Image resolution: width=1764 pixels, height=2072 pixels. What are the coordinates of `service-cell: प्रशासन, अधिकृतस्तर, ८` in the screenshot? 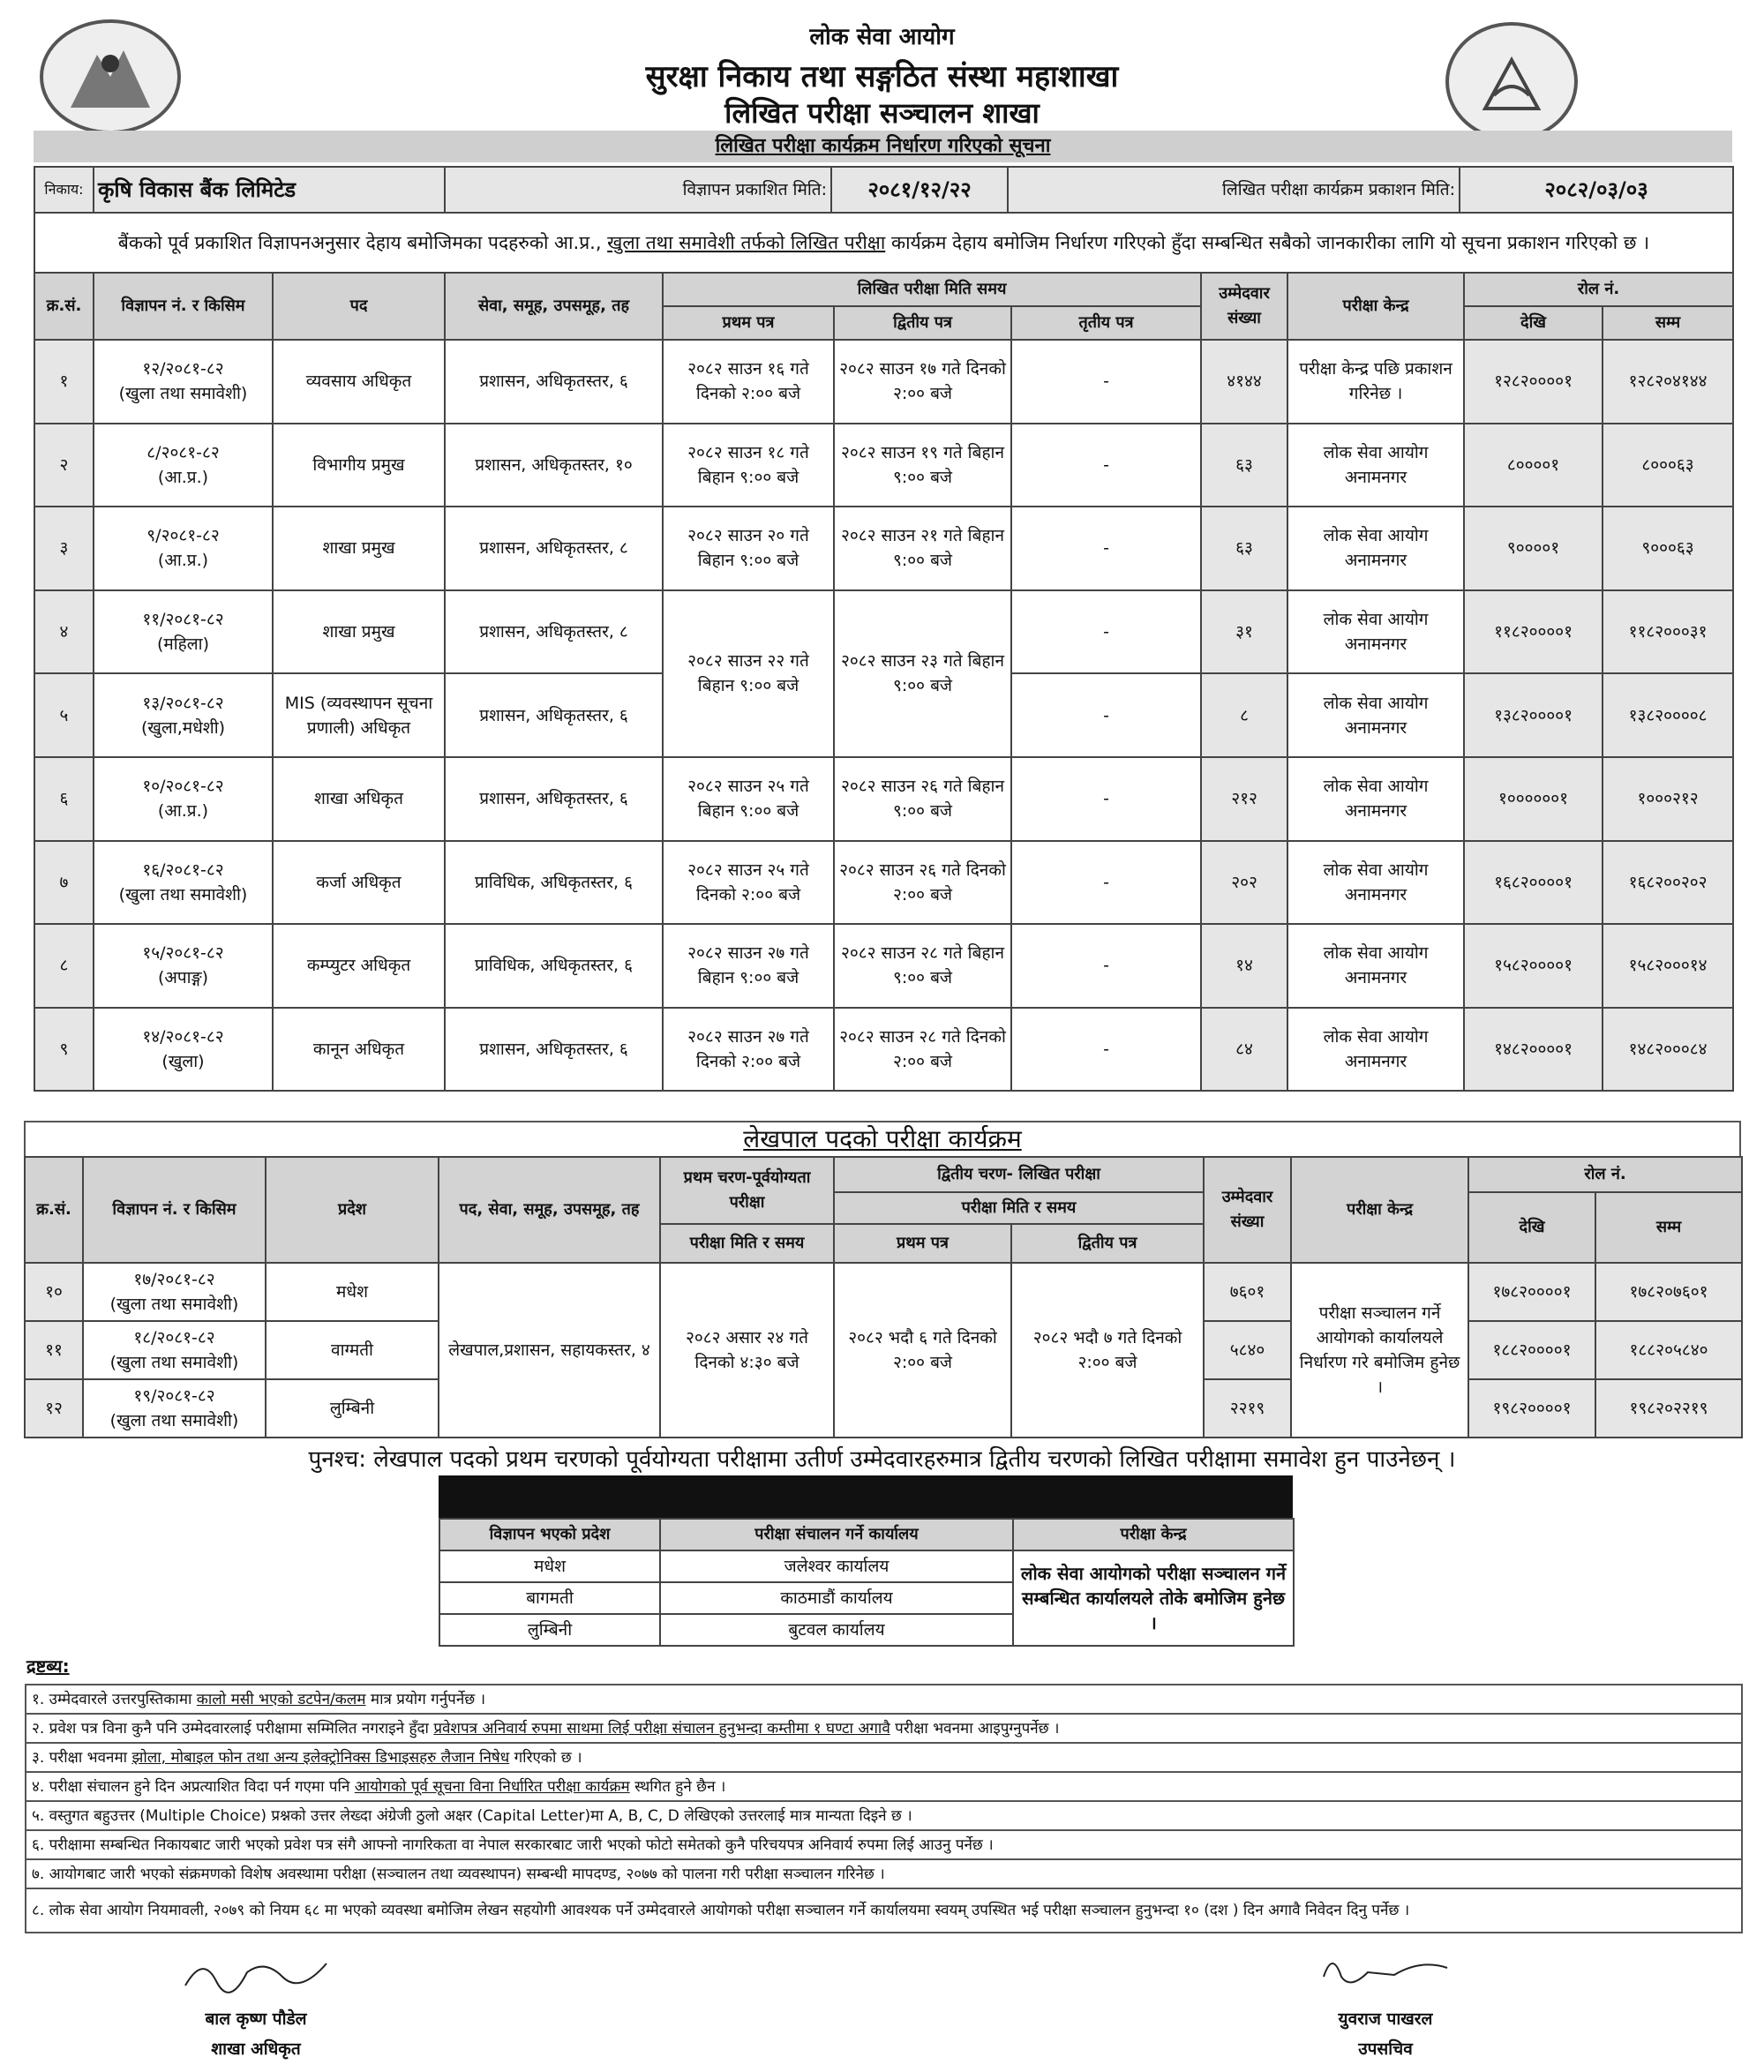 It's located at (554, 632).